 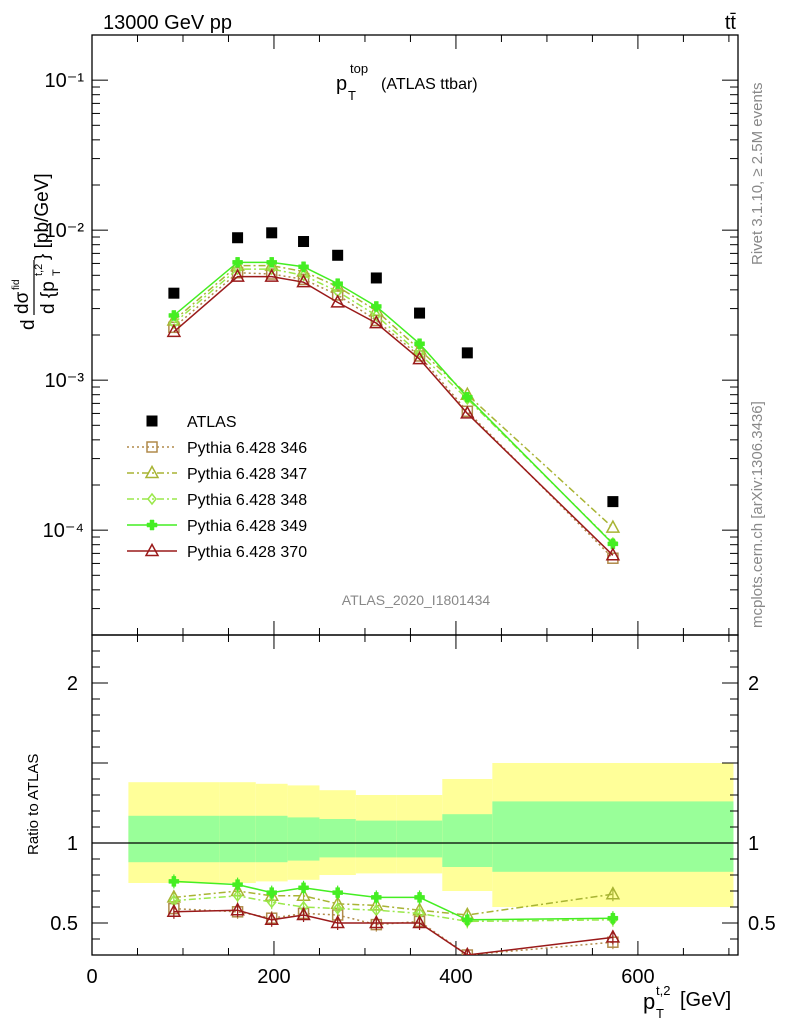 I want to click on header-right: tt̄, so click(x=731, y=23).